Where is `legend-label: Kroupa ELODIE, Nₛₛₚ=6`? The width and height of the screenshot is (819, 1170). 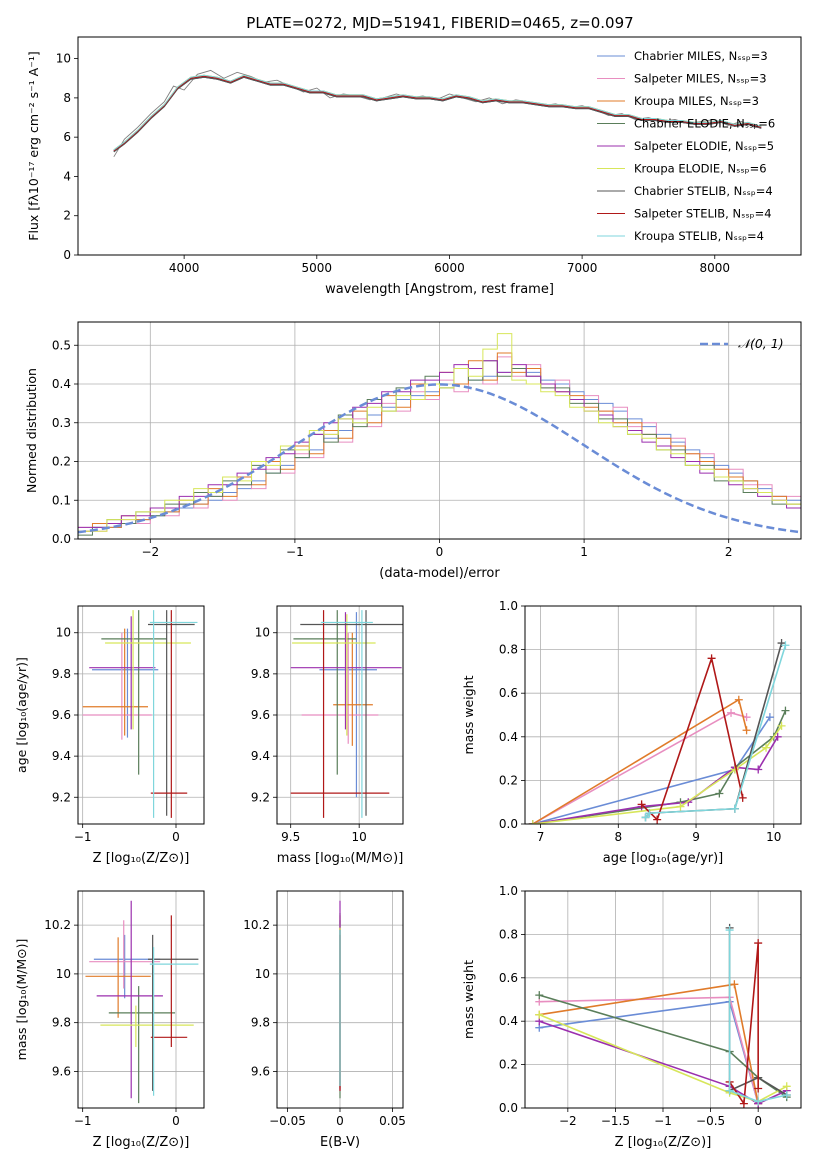
legend-label: Kroupa ELODIE, Nₛₛₚ=6 is located at coordinates (700, 169).